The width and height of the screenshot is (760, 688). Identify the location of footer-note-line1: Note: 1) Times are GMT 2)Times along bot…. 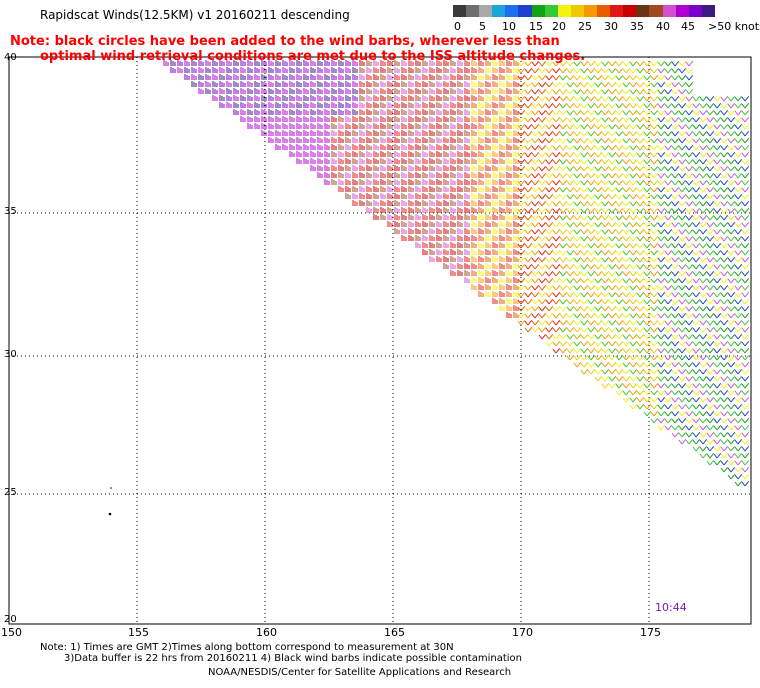
(247, 647).